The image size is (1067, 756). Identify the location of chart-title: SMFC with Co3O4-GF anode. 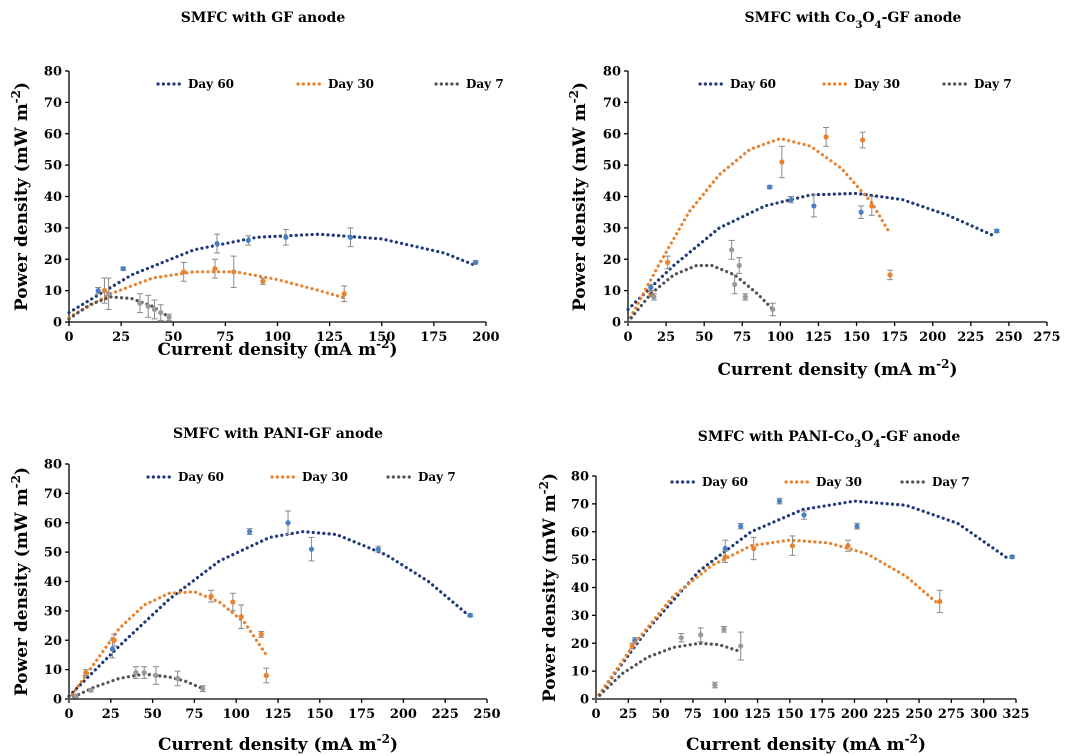
(853, 20).